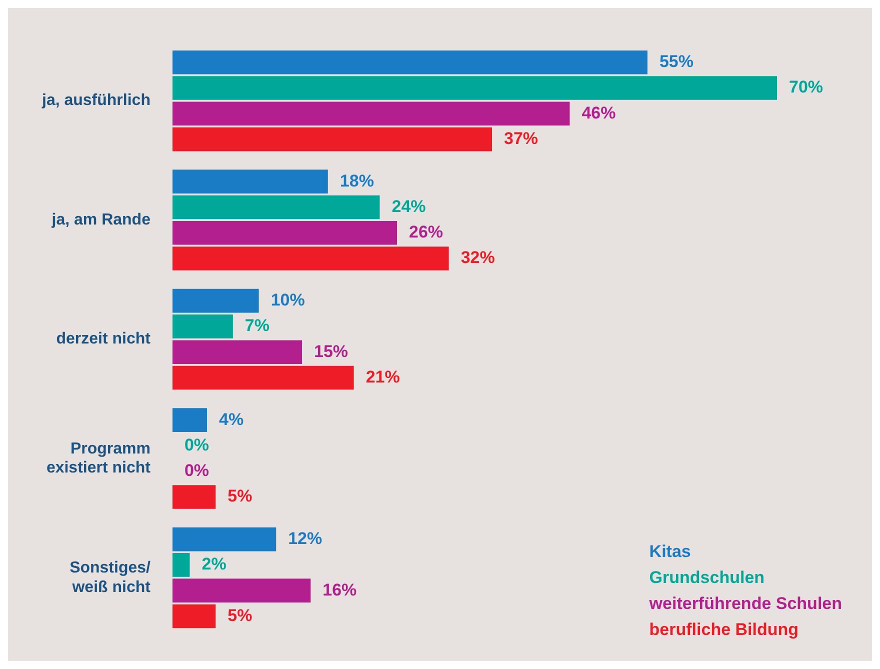  What do you see at coordinates (231, 419) in the screenshot?
I see `data-label: 4%` at bounding box center [231, 419].